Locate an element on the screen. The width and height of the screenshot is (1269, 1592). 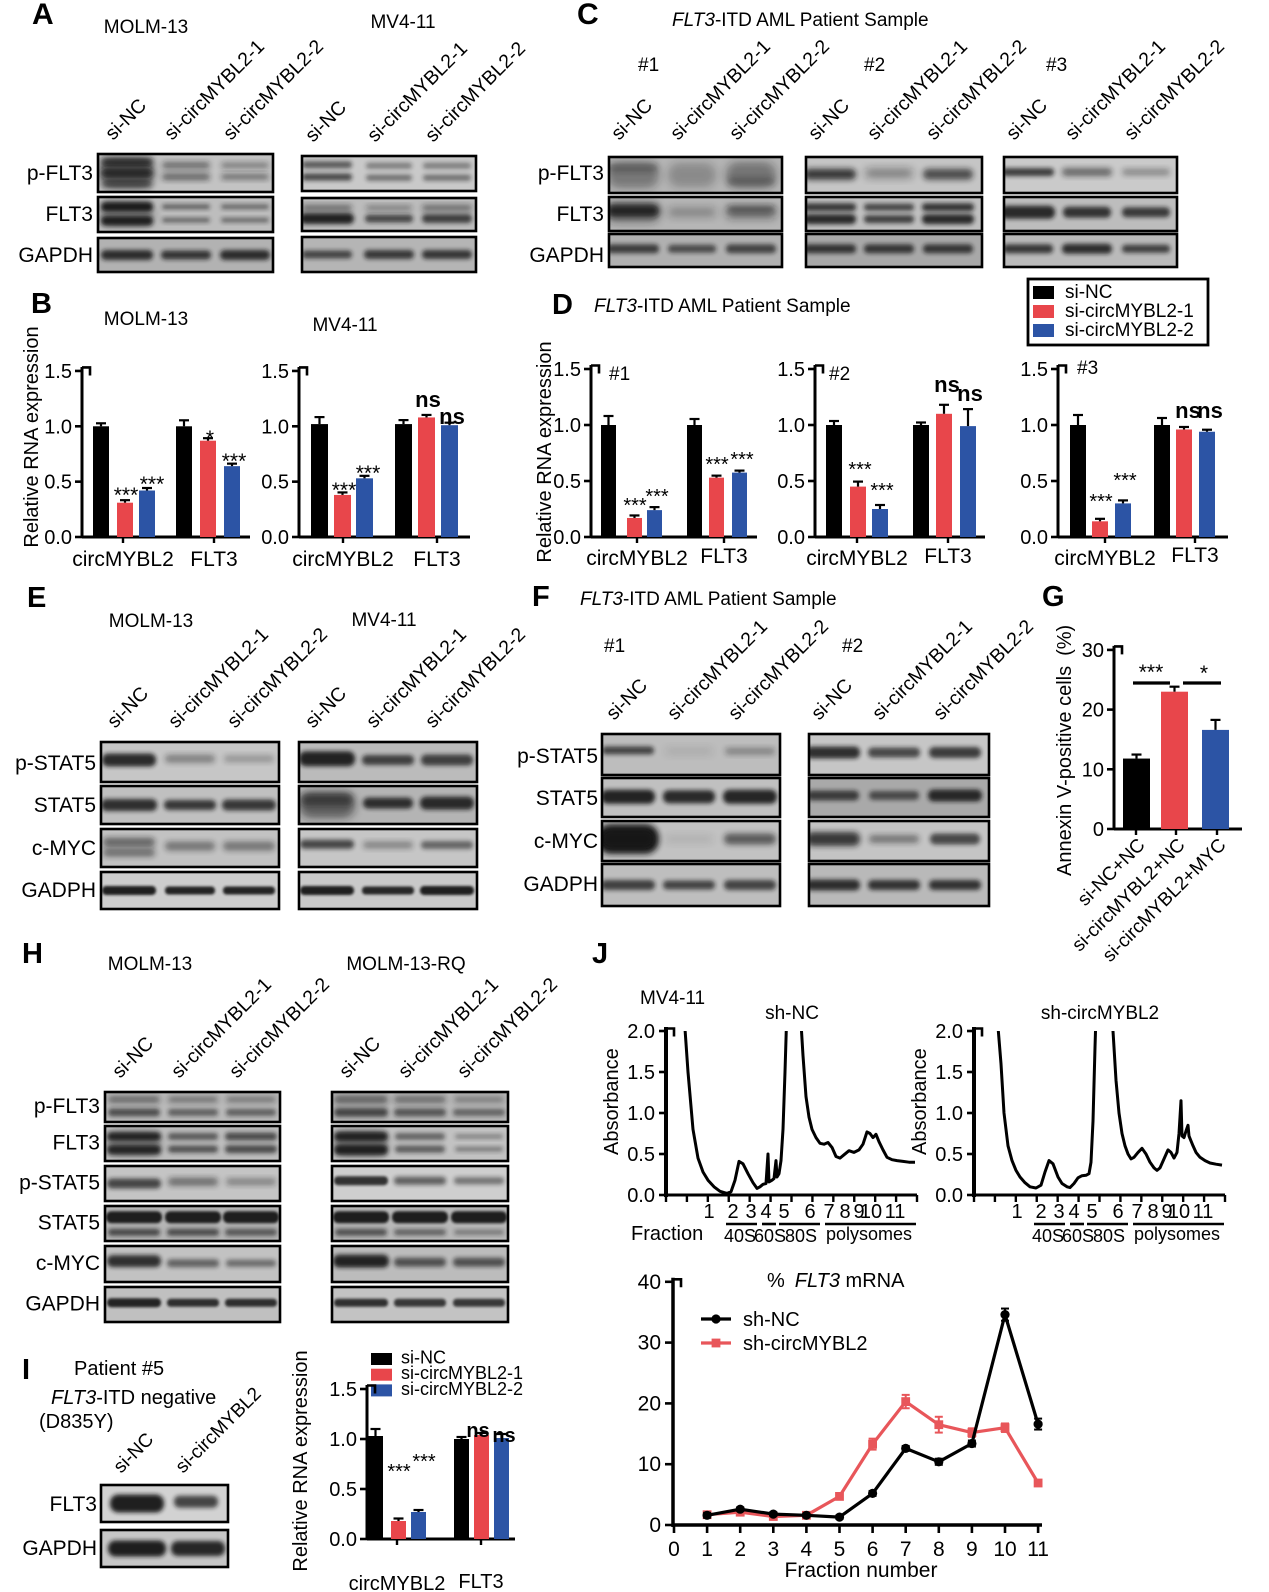
svg-text: #3 is located at coordinates (1056, 65).